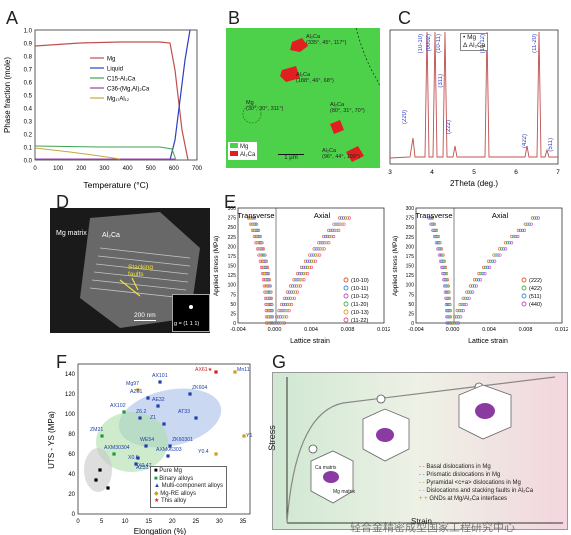 The height and width of the screenshot is (535, 571). Describe the element at coordinates (174, 169) in the screenshot. I see `a-xtick: 600` at that location.